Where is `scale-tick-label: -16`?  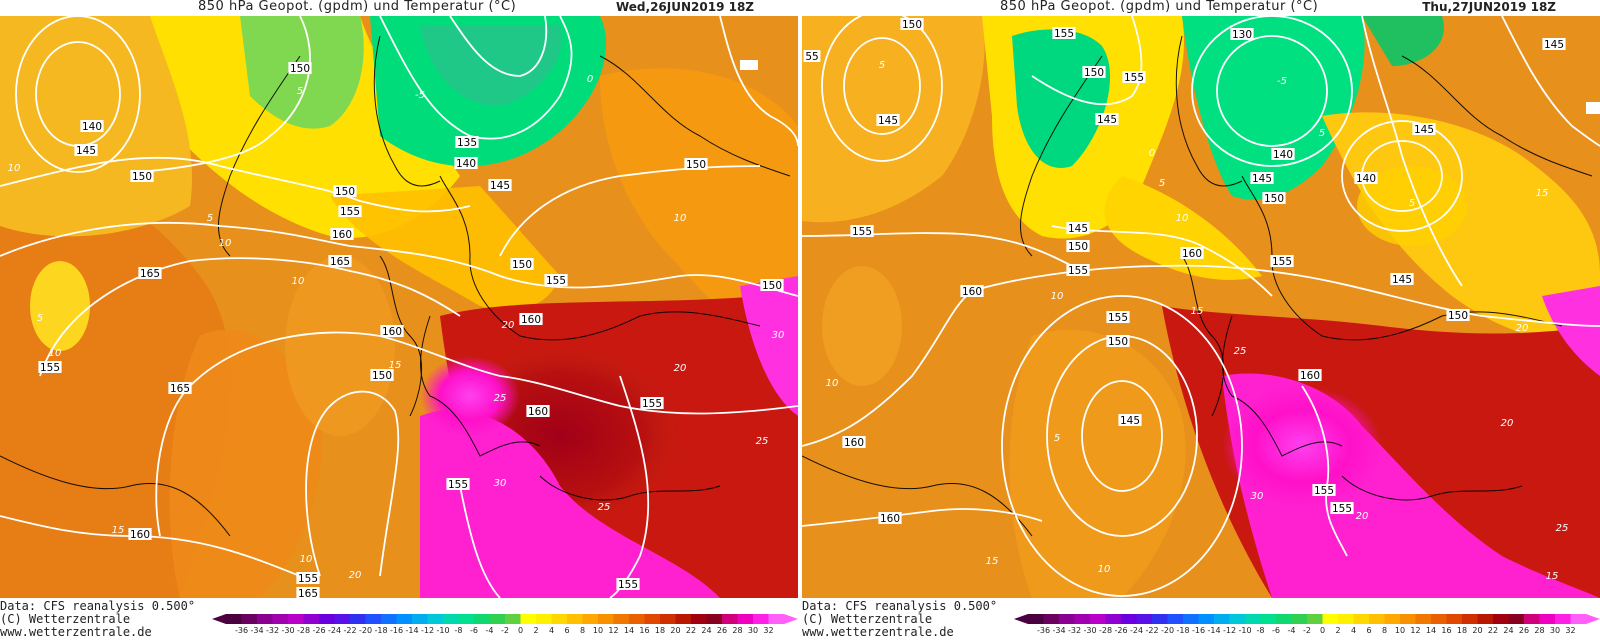 scale-tick-label: -16 is located at coordinates (396, 630).